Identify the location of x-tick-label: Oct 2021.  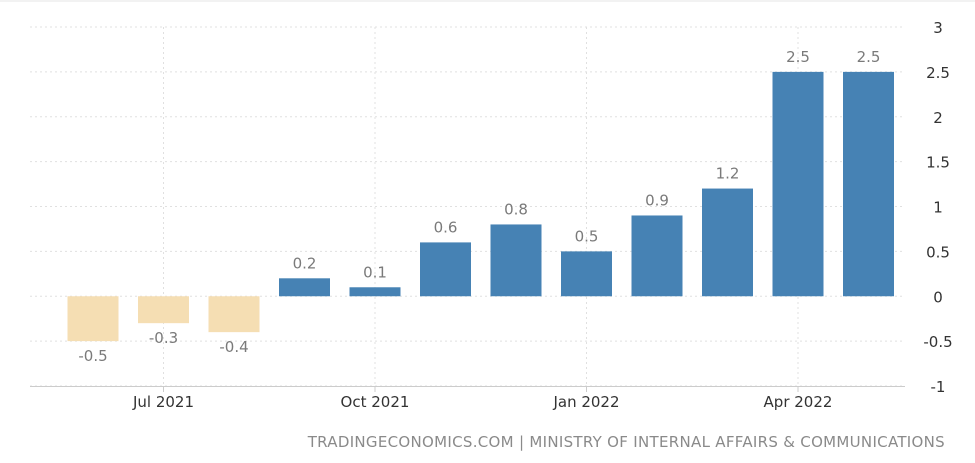
(375, 402).